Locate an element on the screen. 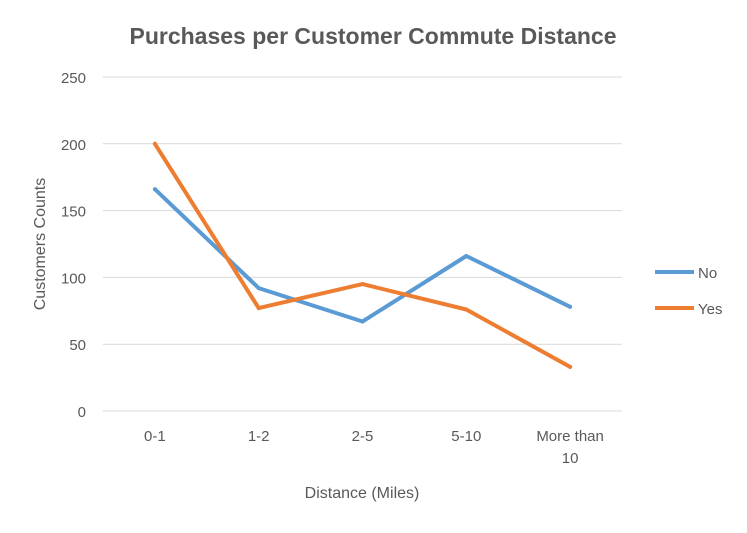  y-tick-label: 50 is located at coordinates (77, 345).